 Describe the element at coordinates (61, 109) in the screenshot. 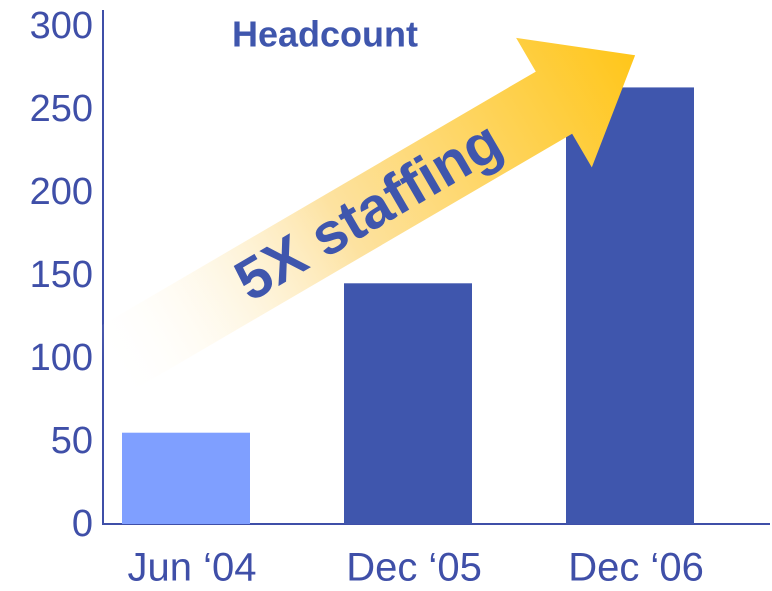

I see `y-tick-label: 250` at that location.